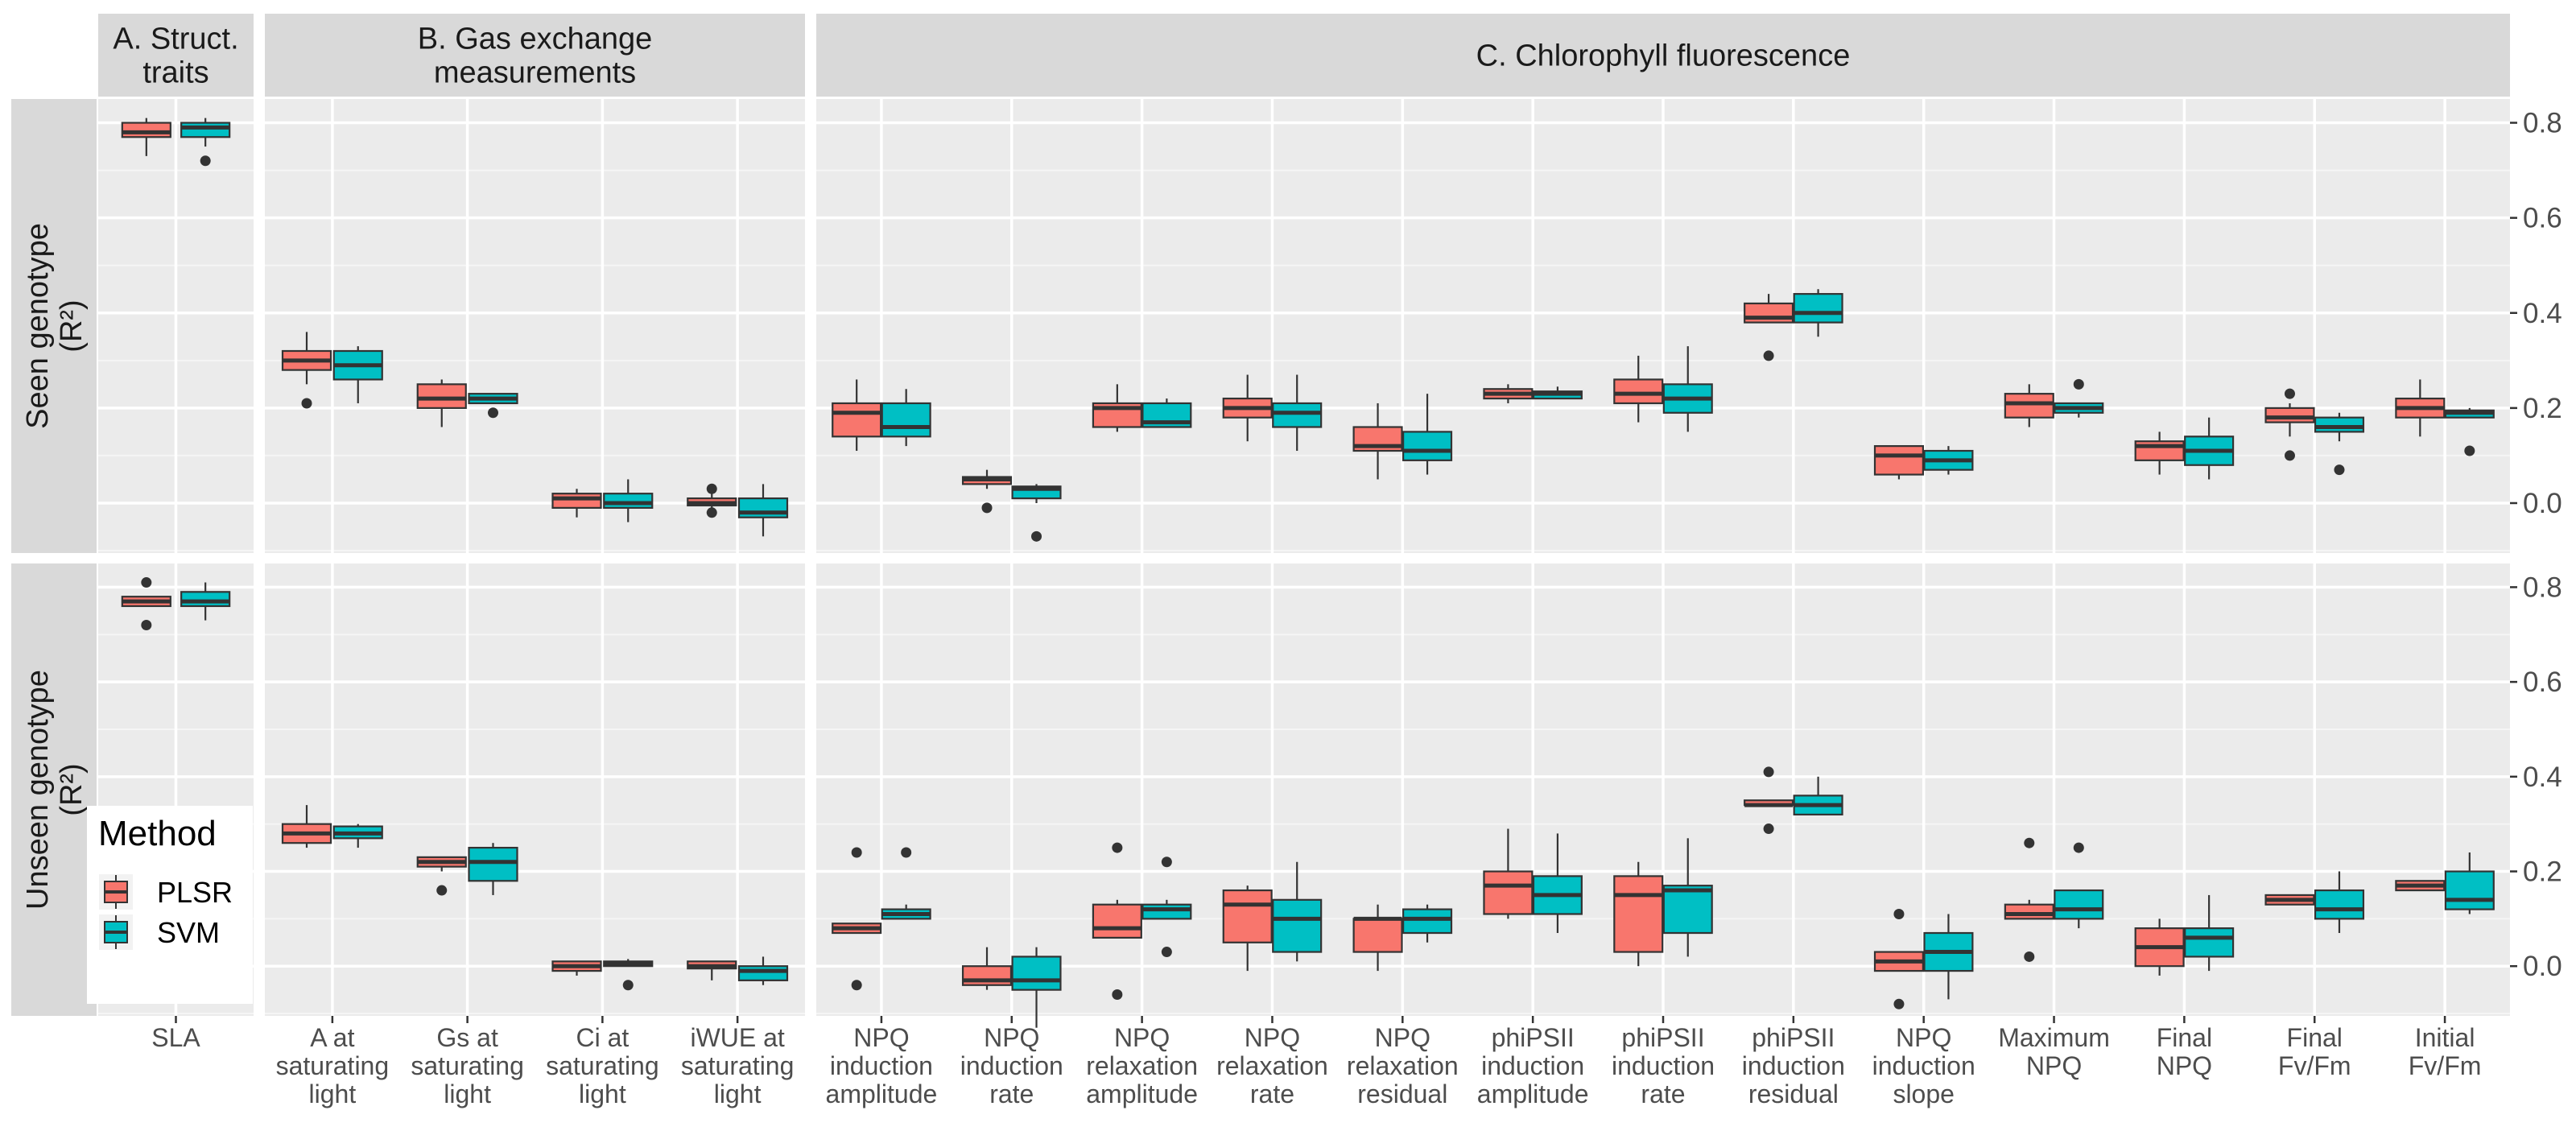  What do you see at coordinates (54, 326) in the screenshot?
I see `row-strip-background` at bounding box center [54, 326].